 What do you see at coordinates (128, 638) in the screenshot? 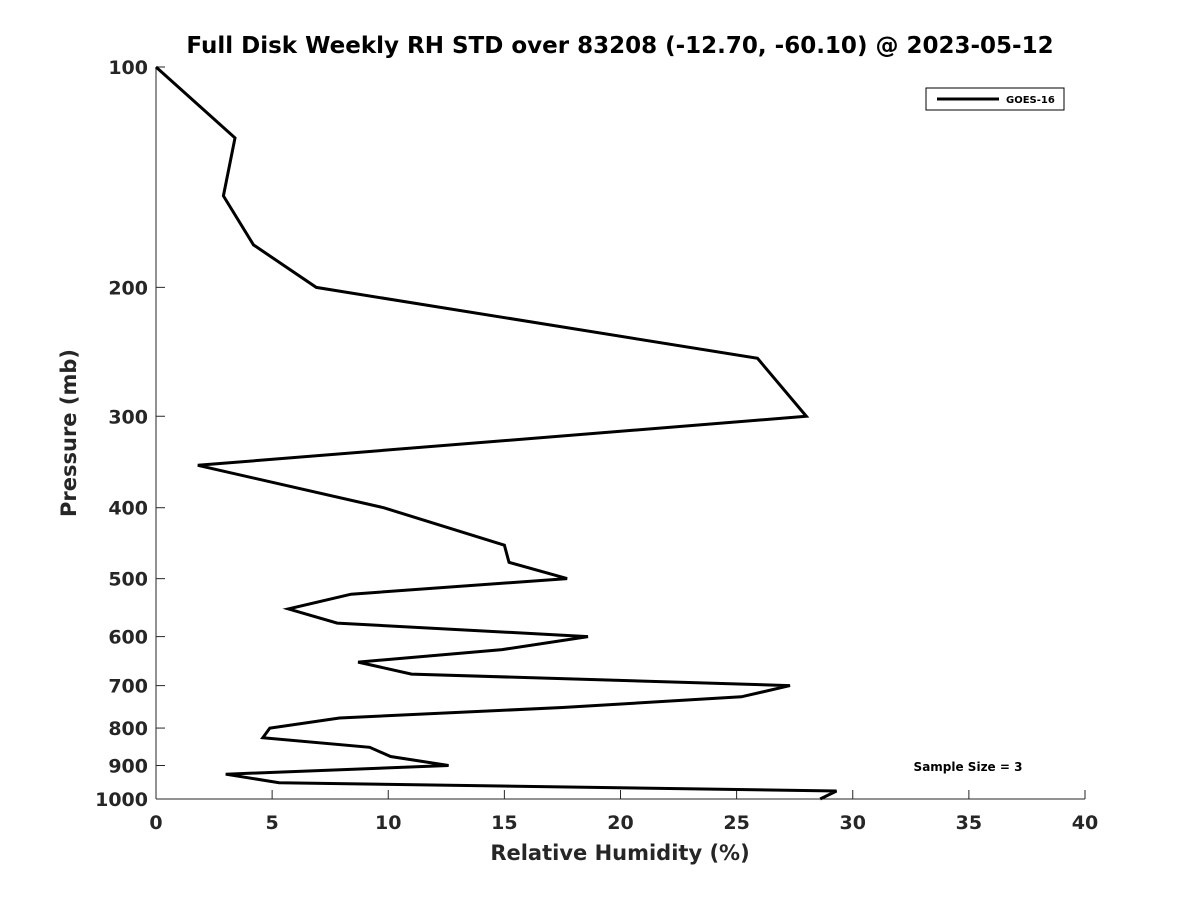
I see `y-tick-label: 600` at bounding box center [128, 638].